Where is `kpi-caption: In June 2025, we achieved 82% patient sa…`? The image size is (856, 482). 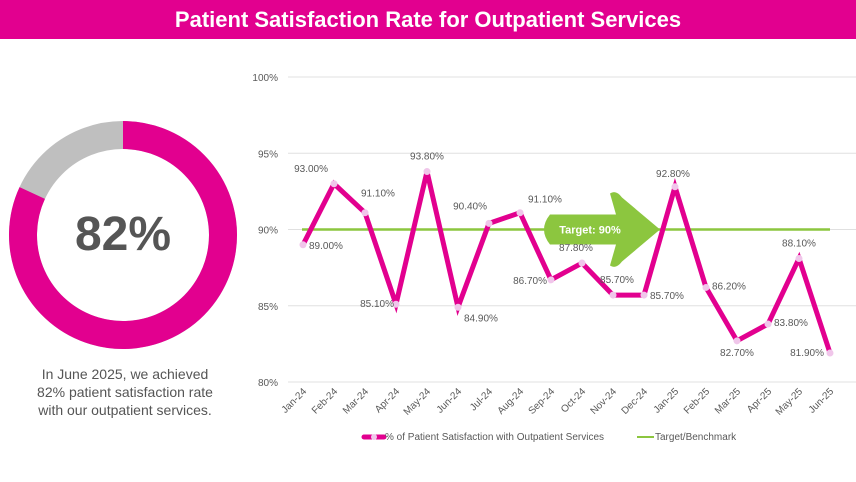 kpi-caption: In June 2025, we achieved 82% patient sa… is located at coordinates (125, 392).